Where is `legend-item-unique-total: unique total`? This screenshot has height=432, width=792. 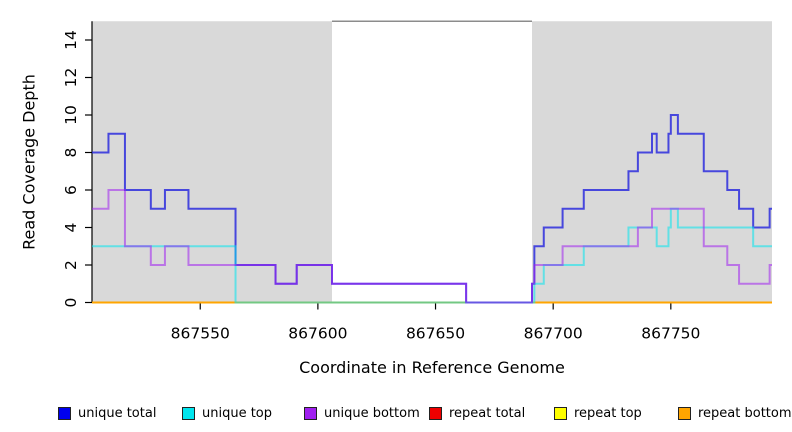
legend-item-unique-total: unique total is located at coordinates (107, 413).